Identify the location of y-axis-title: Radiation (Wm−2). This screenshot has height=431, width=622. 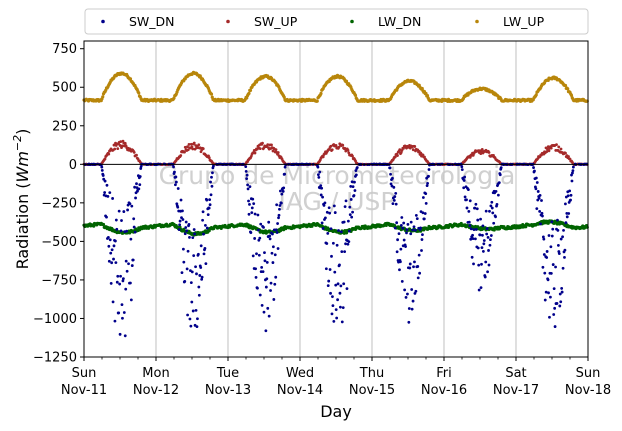
(21, 199).